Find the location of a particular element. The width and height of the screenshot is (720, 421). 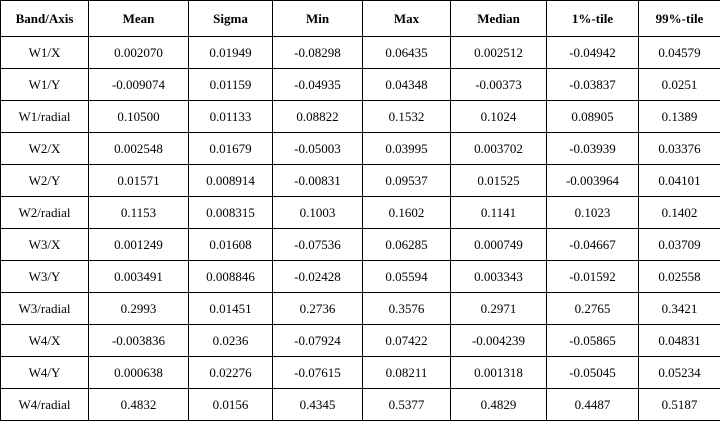

data-cell: 0.01133 is located at coordinates (231, 117).